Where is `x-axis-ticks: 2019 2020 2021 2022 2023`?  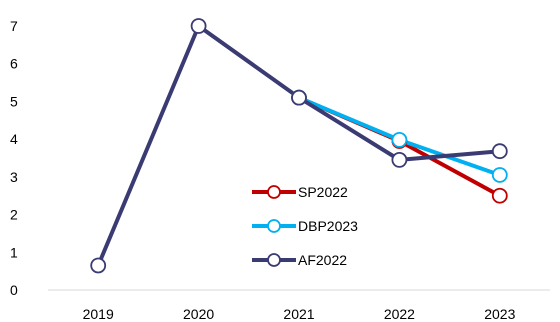
x-axis-ticks: 2019 2020 2021 2022 2023 is located at coordinates (299, 314).